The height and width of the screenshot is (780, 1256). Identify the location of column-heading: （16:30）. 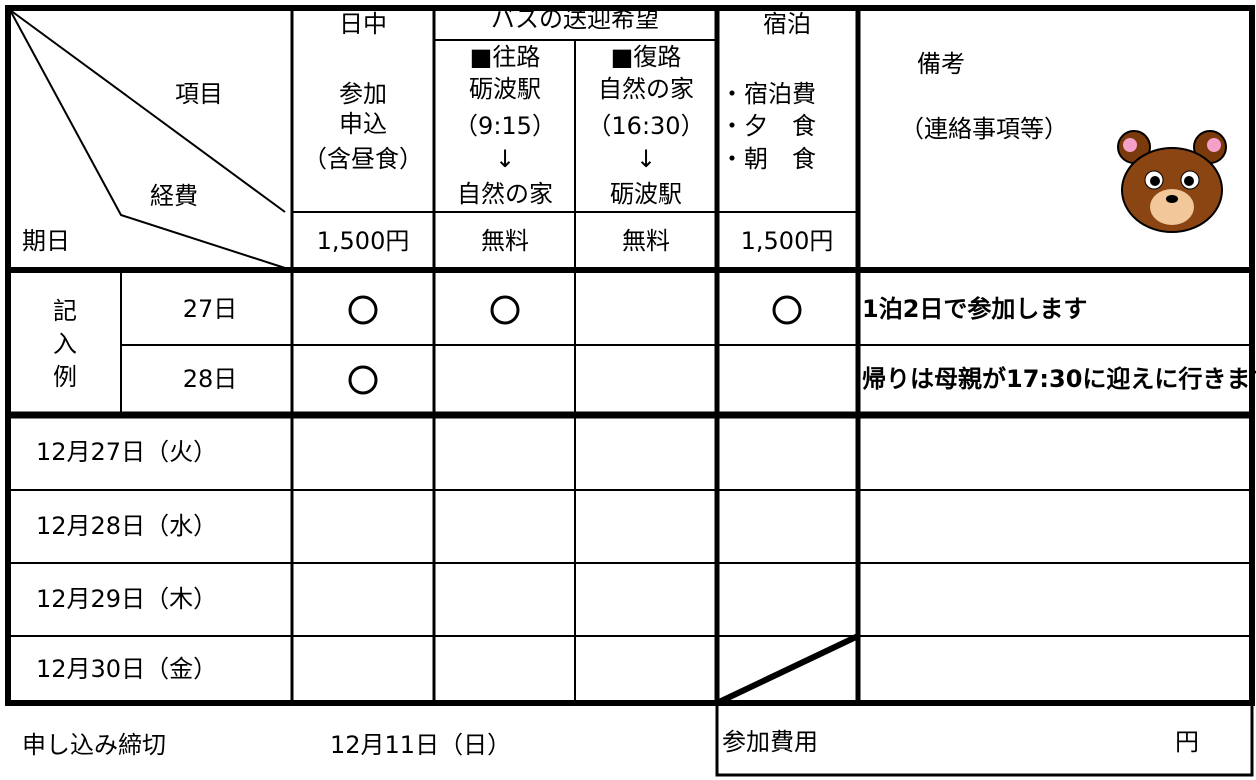
(645, 126).